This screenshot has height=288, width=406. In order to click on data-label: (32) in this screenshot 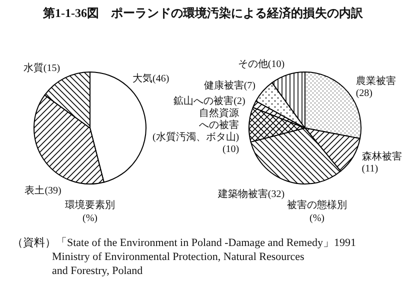, I will do `click(276, 194)`.